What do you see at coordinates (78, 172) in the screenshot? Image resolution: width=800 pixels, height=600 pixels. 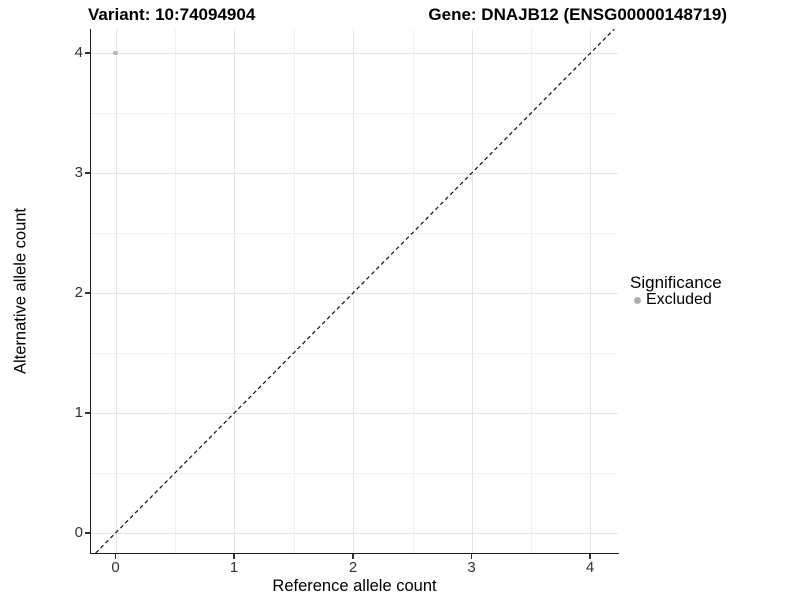 I see `y-tick-label: 3` at bounding box center [78, 172].